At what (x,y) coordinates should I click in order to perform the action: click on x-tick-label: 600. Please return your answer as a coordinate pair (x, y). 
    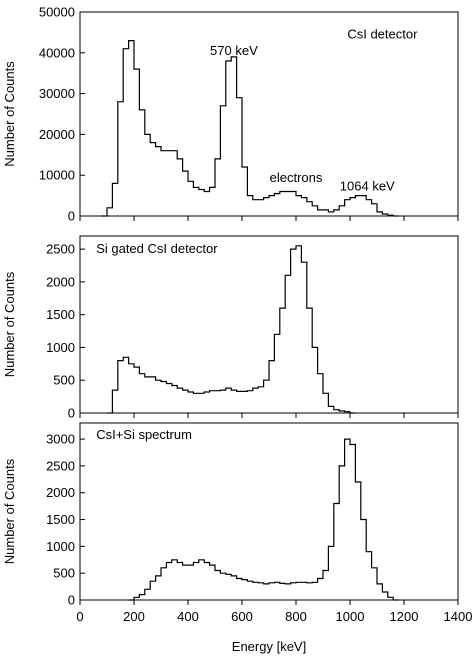
    Looking at the image, I should click on (242, 616).